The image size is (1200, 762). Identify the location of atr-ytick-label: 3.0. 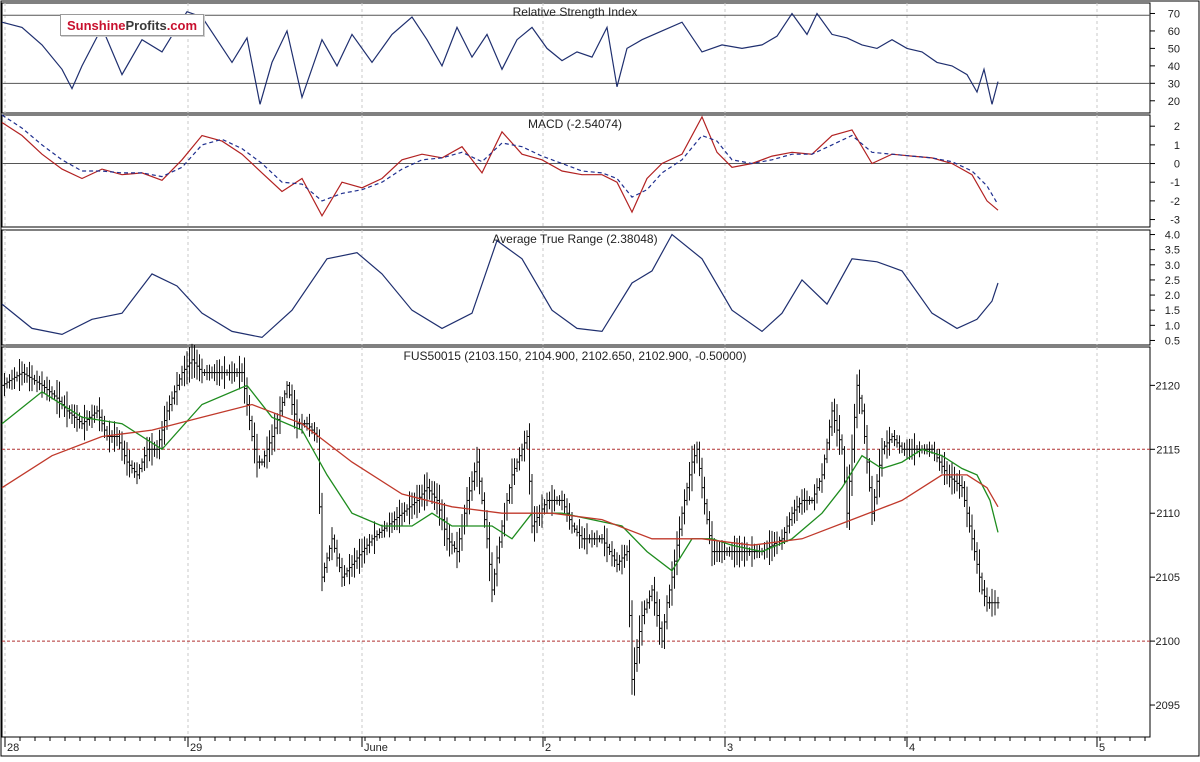
(1172, 266).